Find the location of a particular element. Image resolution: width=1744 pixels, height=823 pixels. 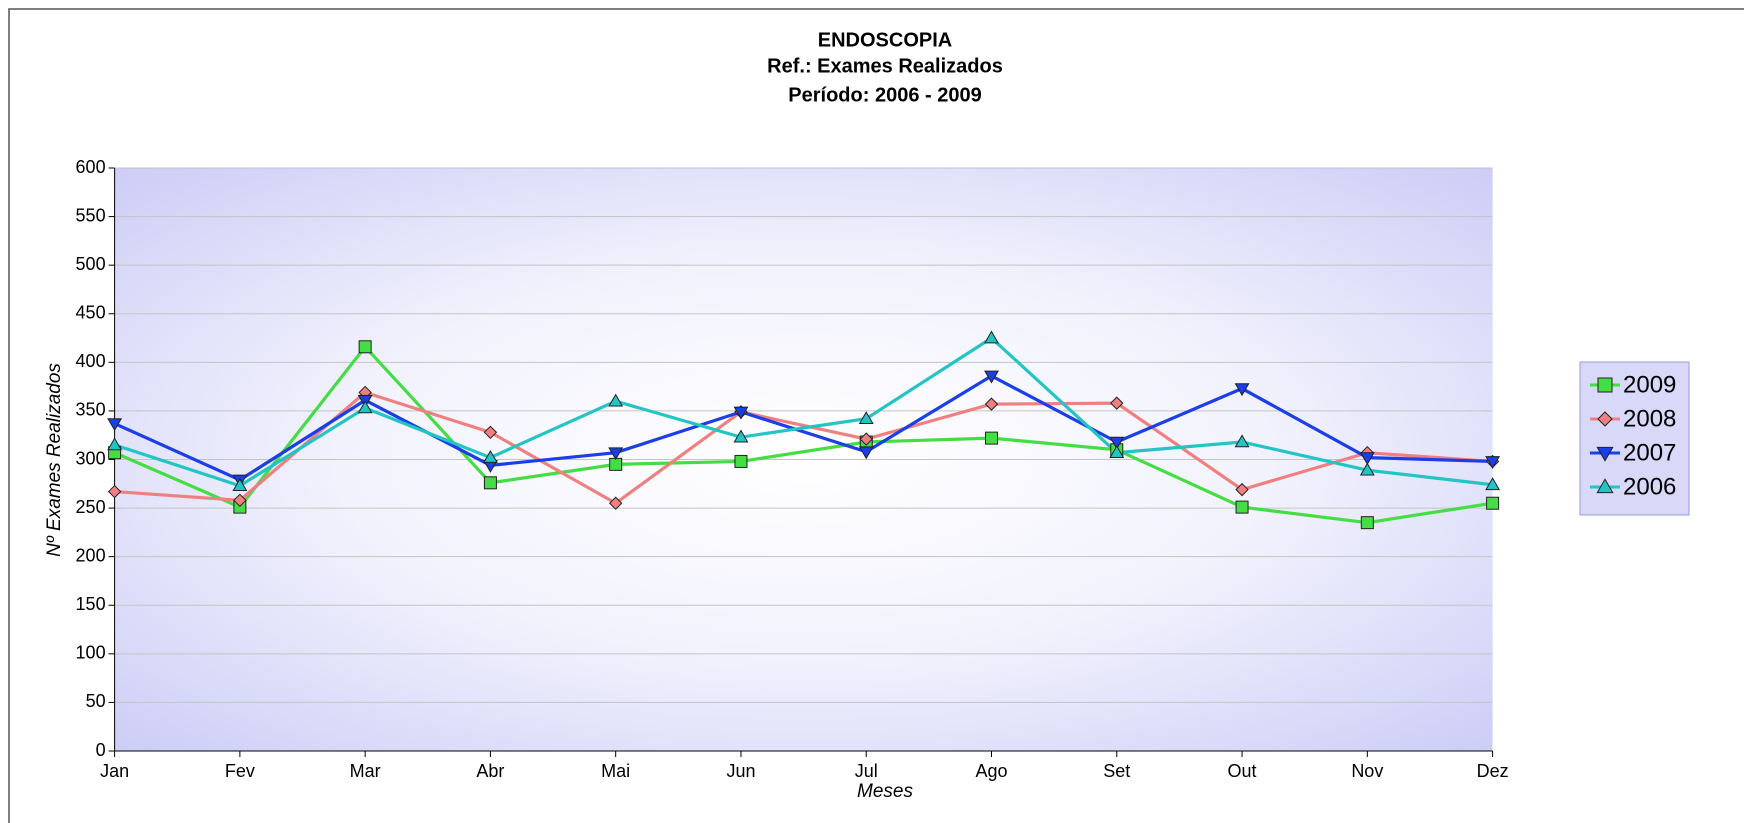

x-tick-label: Nov is located at coordinates (1367, 771).